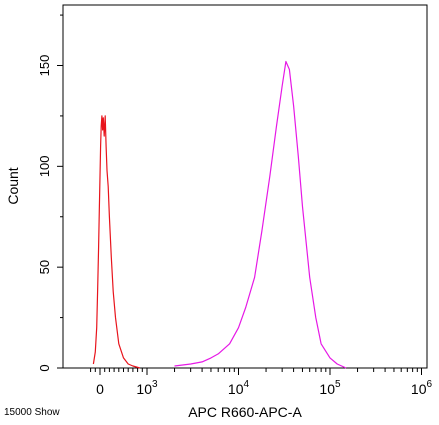 The image size is (439, 425). What do you see at coordinates (147, 388) in the screenshot?
I see `x-tick-label: 10³` at bounding box center [147, 388].